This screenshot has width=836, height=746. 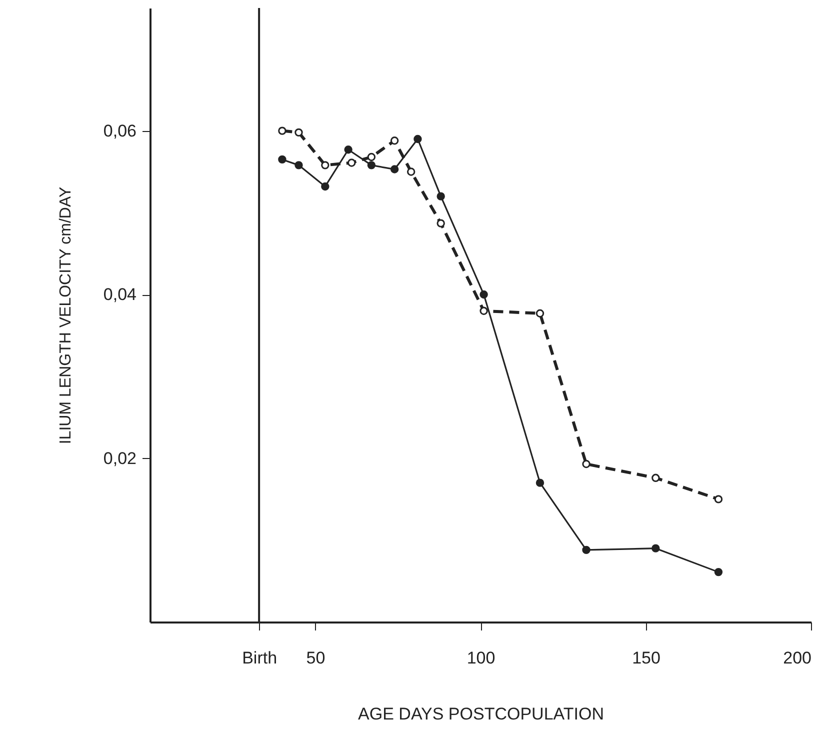 I want to click on y-tick-label: 0,02, so click(x=119, y=458).